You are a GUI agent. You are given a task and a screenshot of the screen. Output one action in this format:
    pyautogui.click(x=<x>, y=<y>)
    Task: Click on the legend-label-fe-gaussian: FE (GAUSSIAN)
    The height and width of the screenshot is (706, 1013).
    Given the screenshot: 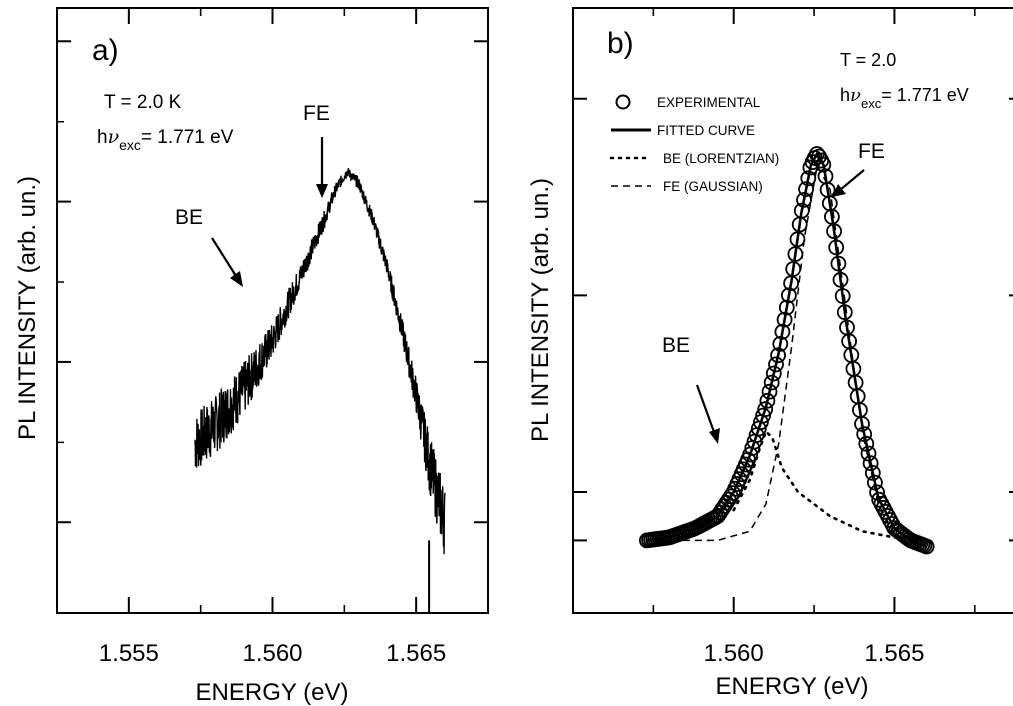 What is the action you would take?
    pyautogui.click(x=713, y=186)
    